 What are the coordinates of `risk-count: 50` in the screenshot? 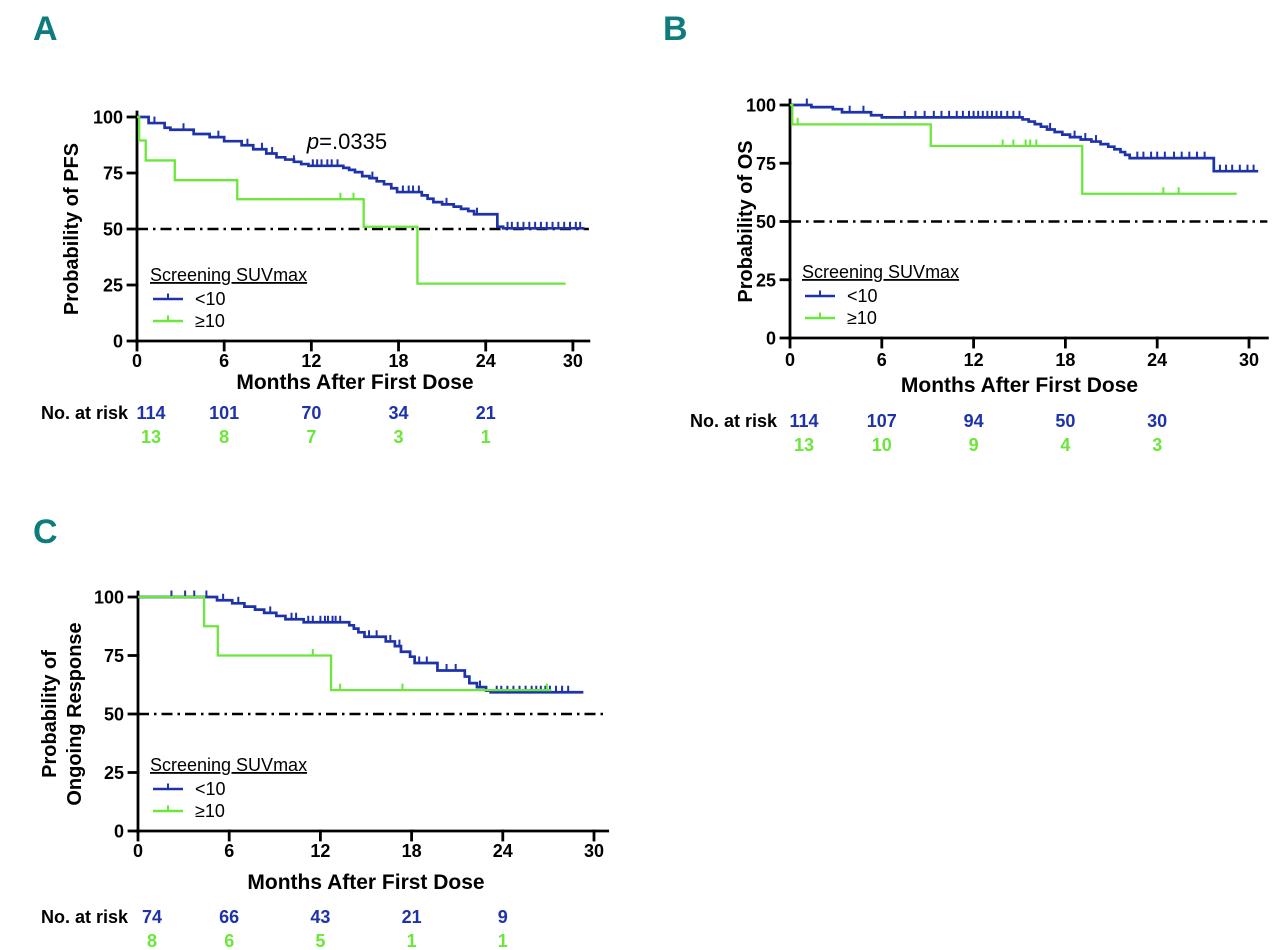 It's located at (1065, 421).